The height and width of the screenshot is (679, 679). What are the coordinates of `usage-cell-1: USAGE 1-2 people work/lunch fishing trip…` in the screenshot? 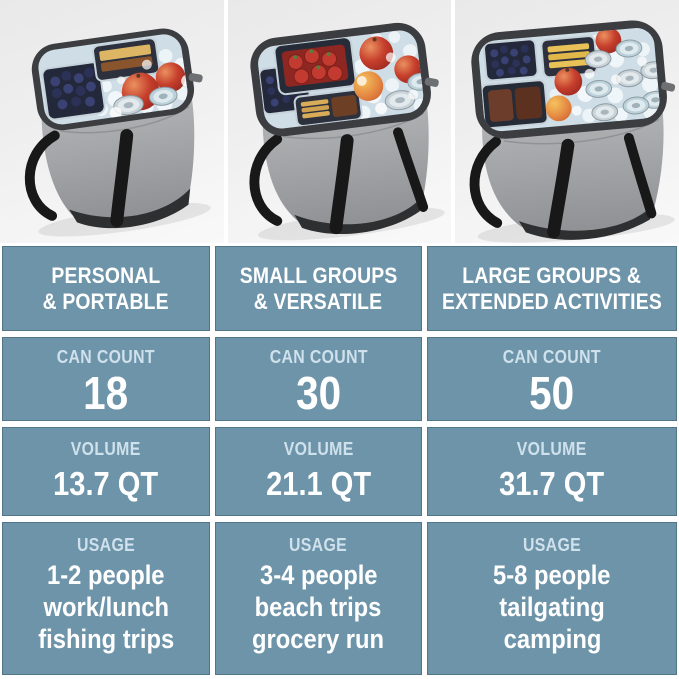 It's located at (106, 598).